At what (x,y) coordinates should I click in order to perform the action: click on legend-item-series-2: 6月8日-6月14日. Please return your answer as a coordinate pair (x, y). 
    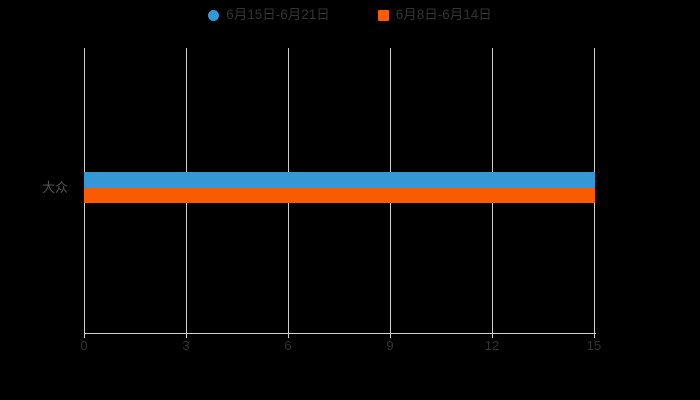
    Looking at the image, I should click on (434, 15).